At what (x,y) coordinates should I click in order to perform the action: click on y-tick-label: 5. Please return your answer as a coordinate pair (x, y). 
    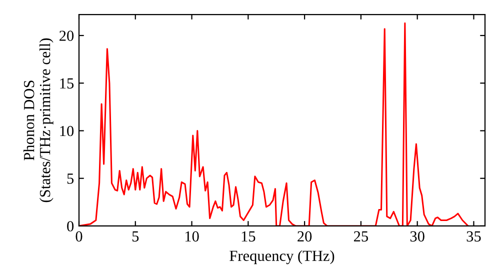
    Looking at the image, I should click on (70, 179).